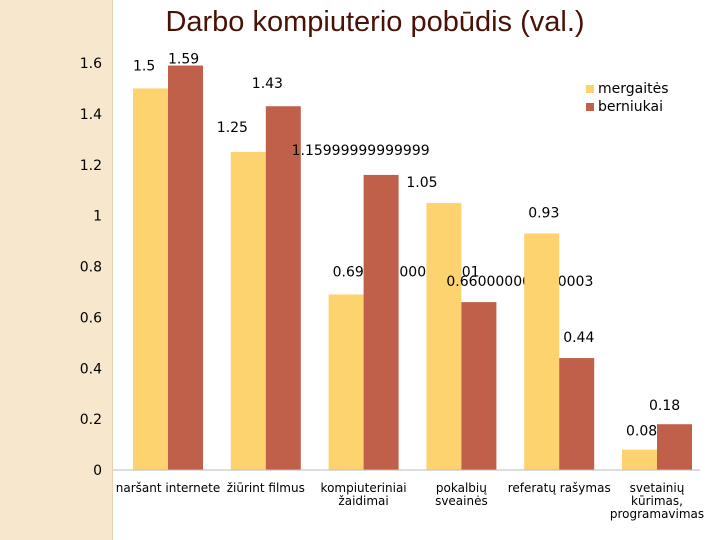 Image resolution: width=720 pixels, height=540 pixels. Describe the element at coordinates (266, 488) in the screenshot. I see `x-category-label: žiūrint filmus` at that location.